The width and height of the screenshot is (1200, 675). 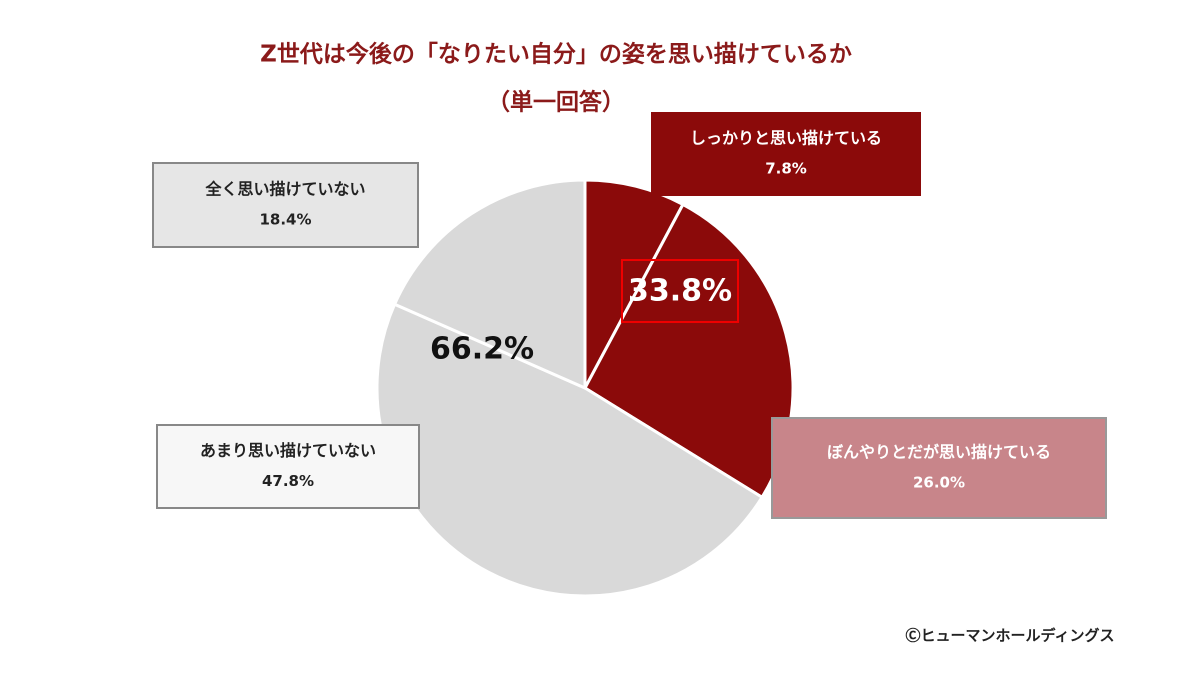 I want to click on legend-label: しっかりと思い描けている, so click(x=786, y=138).